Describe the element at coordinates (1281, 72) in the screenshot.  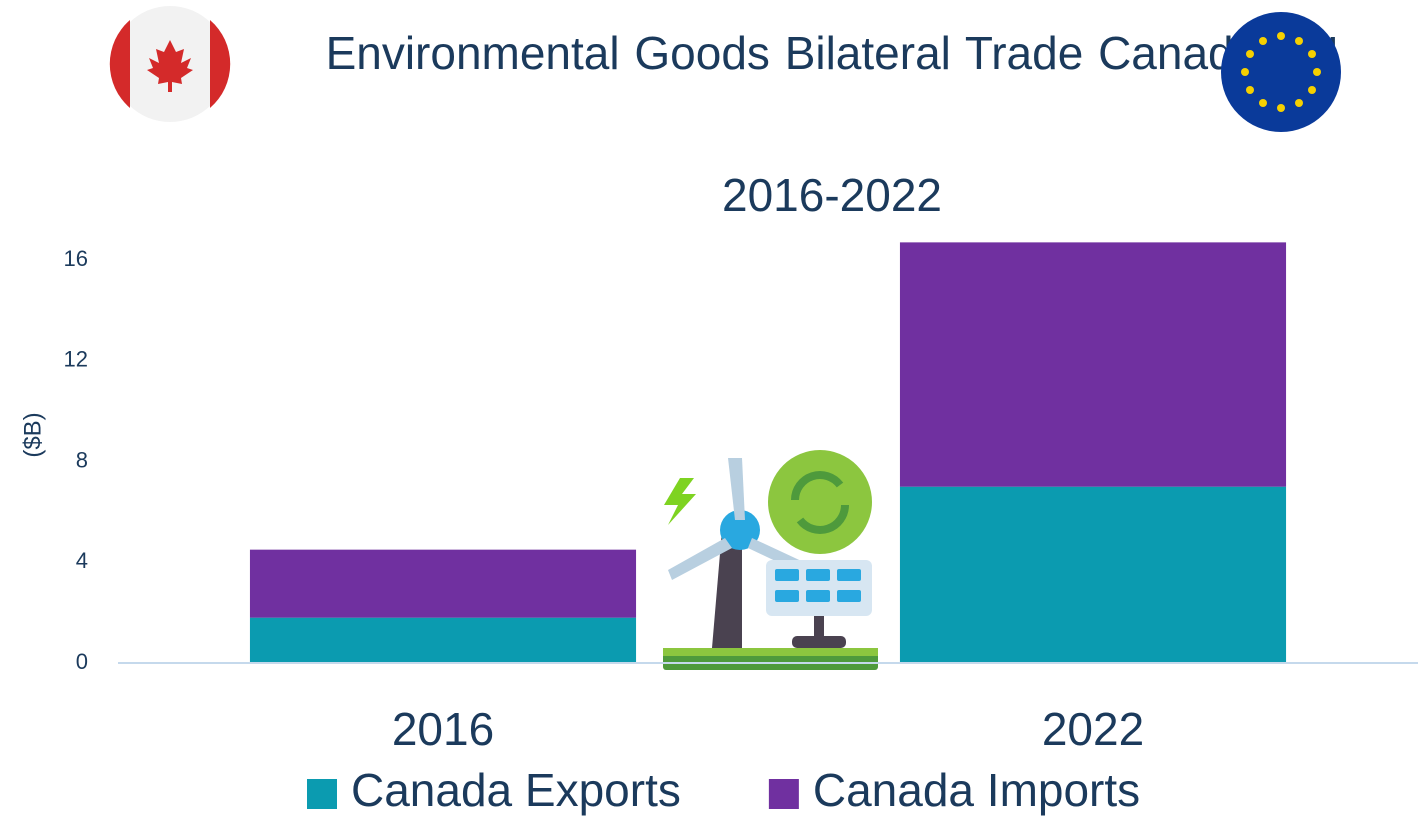
I see `eu-flag` at that location.